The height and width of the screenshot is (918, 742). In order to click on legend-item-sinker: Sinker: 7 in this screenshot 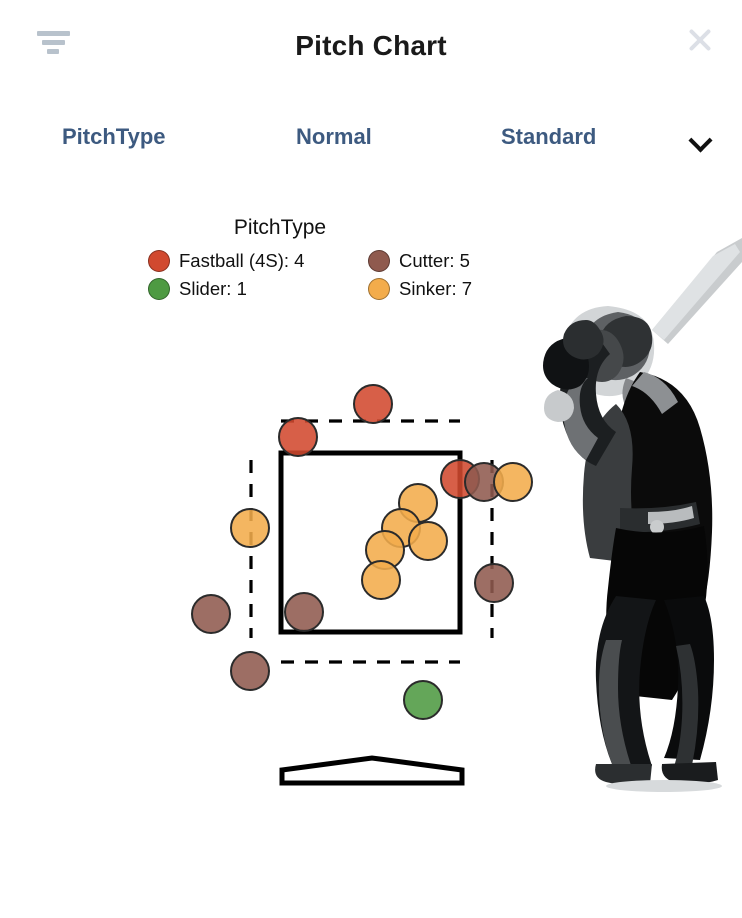, I will do `click(420, 289)`.